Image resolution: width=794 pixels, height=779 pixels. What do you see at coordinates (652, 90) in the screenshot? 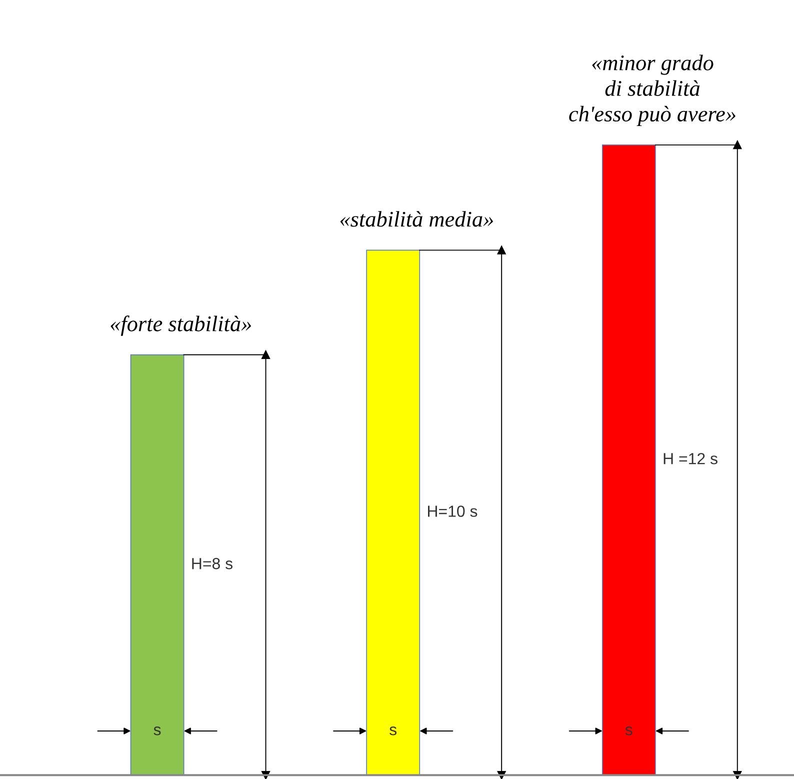
I see `x-tick-label: «minor grado di stabilità ch'esso può avere»` at bounding box center [652, 90].